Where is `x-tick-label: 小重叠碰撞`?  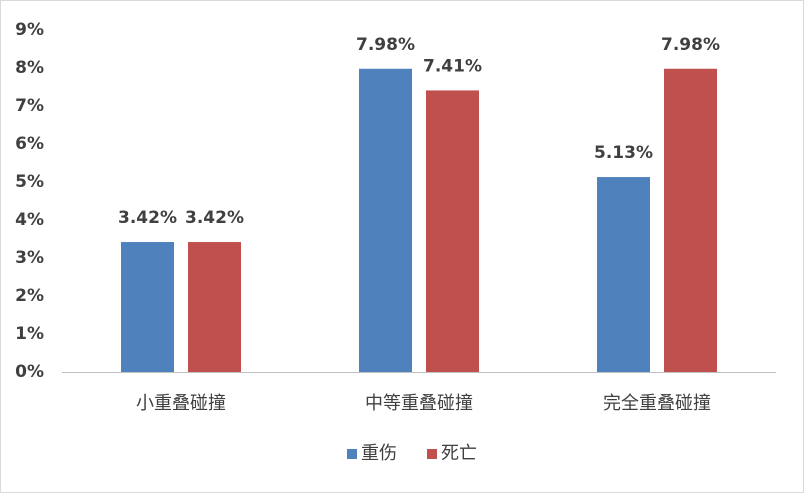 x-tick-label: 小重叠碰撞 is located at coordinates (181, 403).